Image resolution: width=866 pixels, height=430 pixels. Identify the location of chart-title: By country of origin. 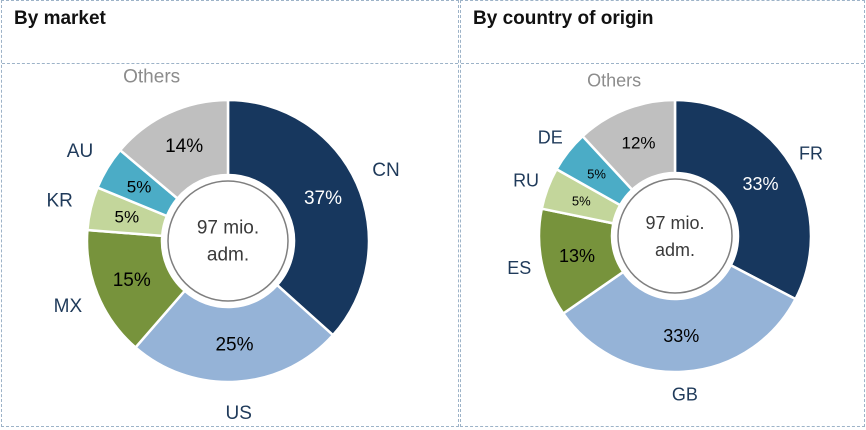
(563, 18).